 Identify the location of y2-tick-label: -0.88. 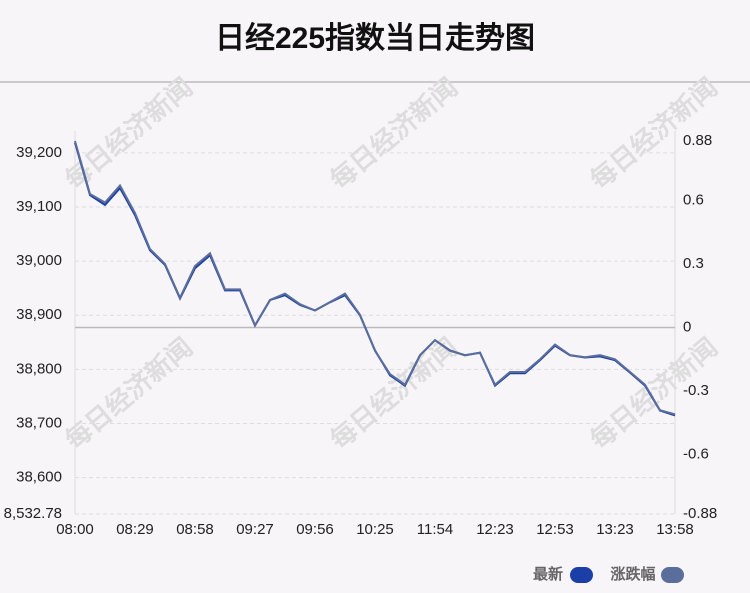
(700, 513).